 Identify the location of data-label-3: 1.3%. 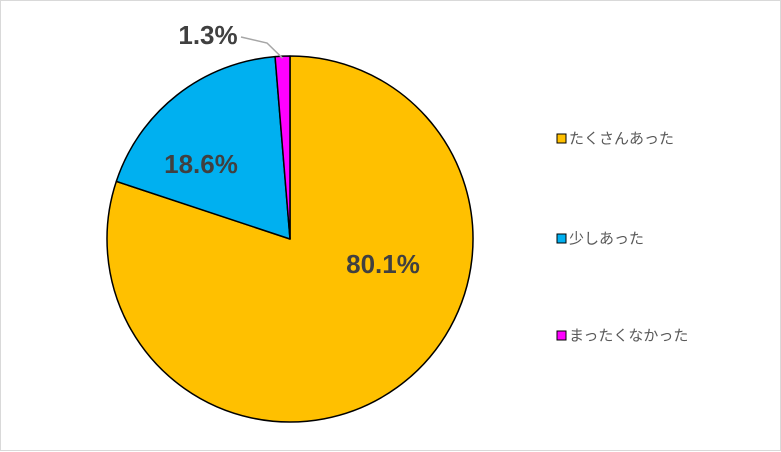
(207, 35).